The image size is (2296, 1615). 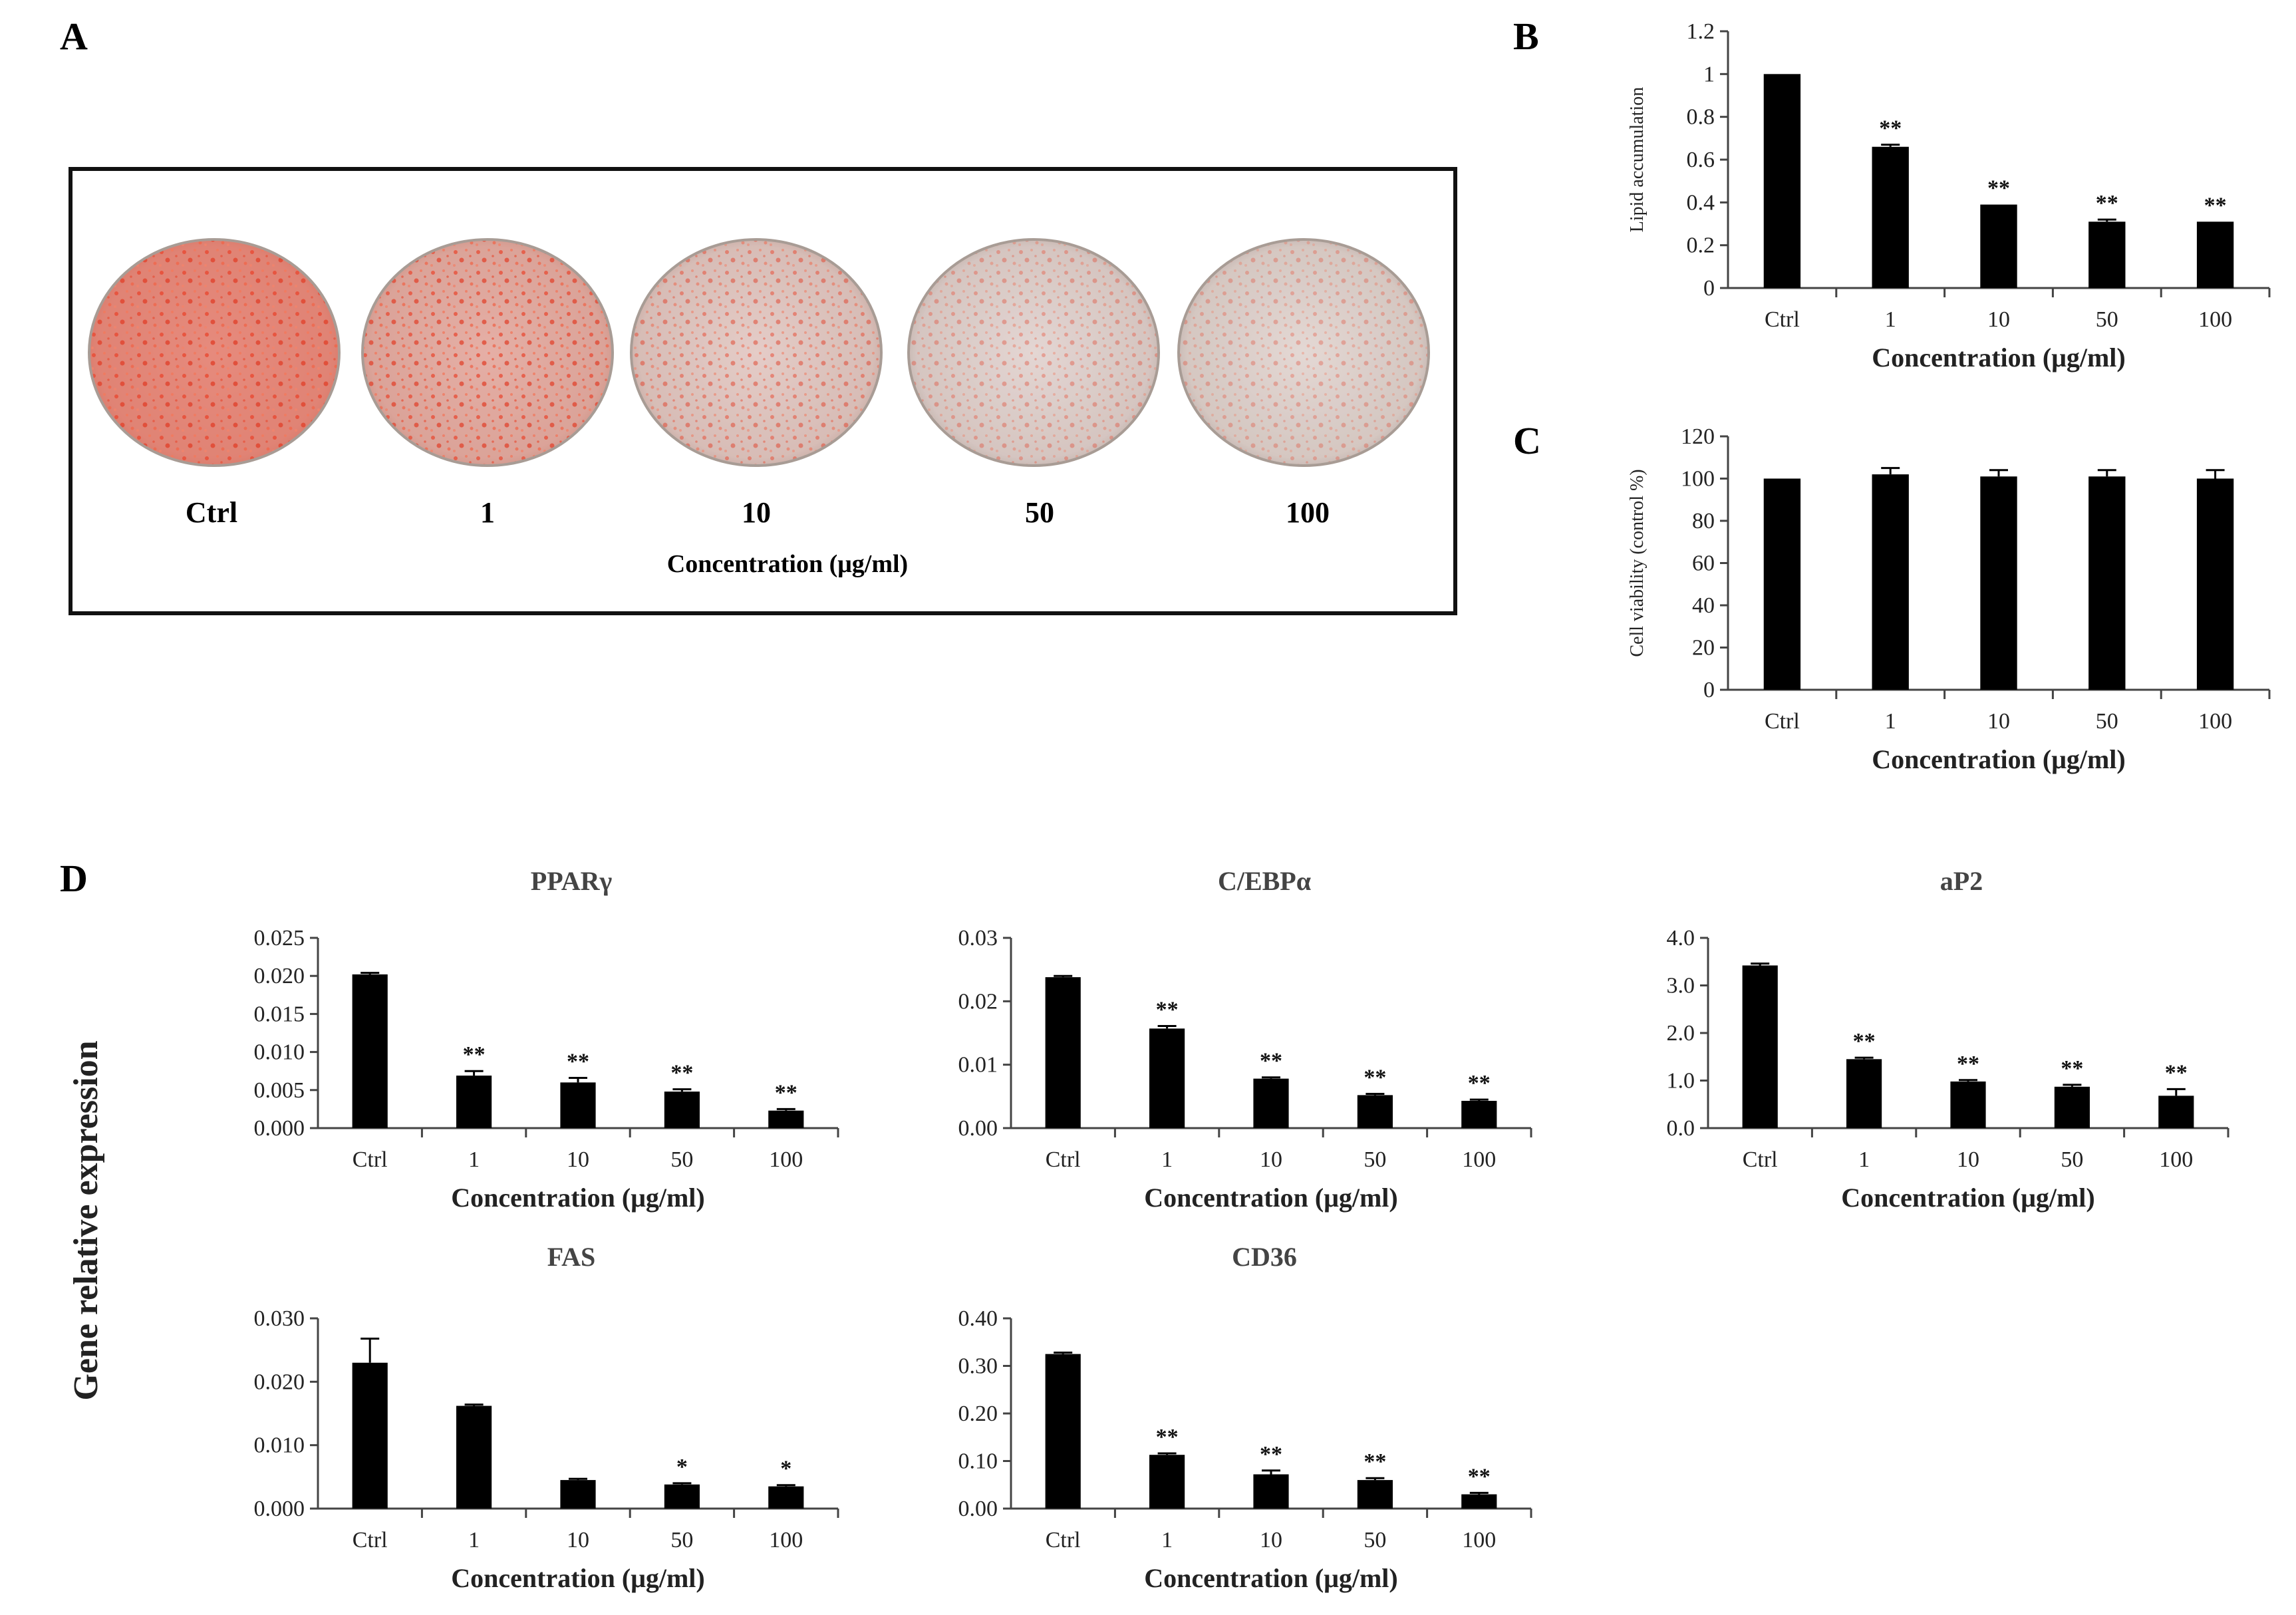 What do you see at coordinates (978, 1318) in the screenshot?
I see `chart-cd36-ytick-label: 0.40` at bounding box center [978, 1318].